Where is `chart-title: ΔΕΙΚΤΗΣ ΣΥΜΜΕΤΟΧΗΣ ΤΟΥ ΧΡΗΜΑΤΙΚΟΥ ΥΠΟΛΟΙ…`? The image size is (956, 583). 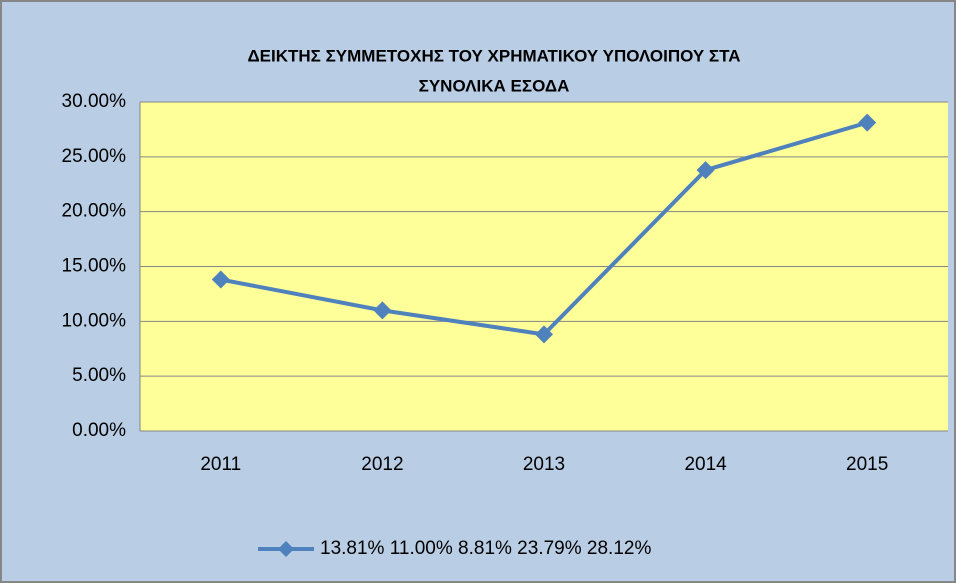
chart-title: ΔΕΙΚΤΗΣ ΣΥΜΜΕΤΟΧΗΣ ΤΟΥ ΧΡΗΜΑΤΙΚΟΥ ΥΠΟΛΟΙ… is located at coordinates (493, 55).